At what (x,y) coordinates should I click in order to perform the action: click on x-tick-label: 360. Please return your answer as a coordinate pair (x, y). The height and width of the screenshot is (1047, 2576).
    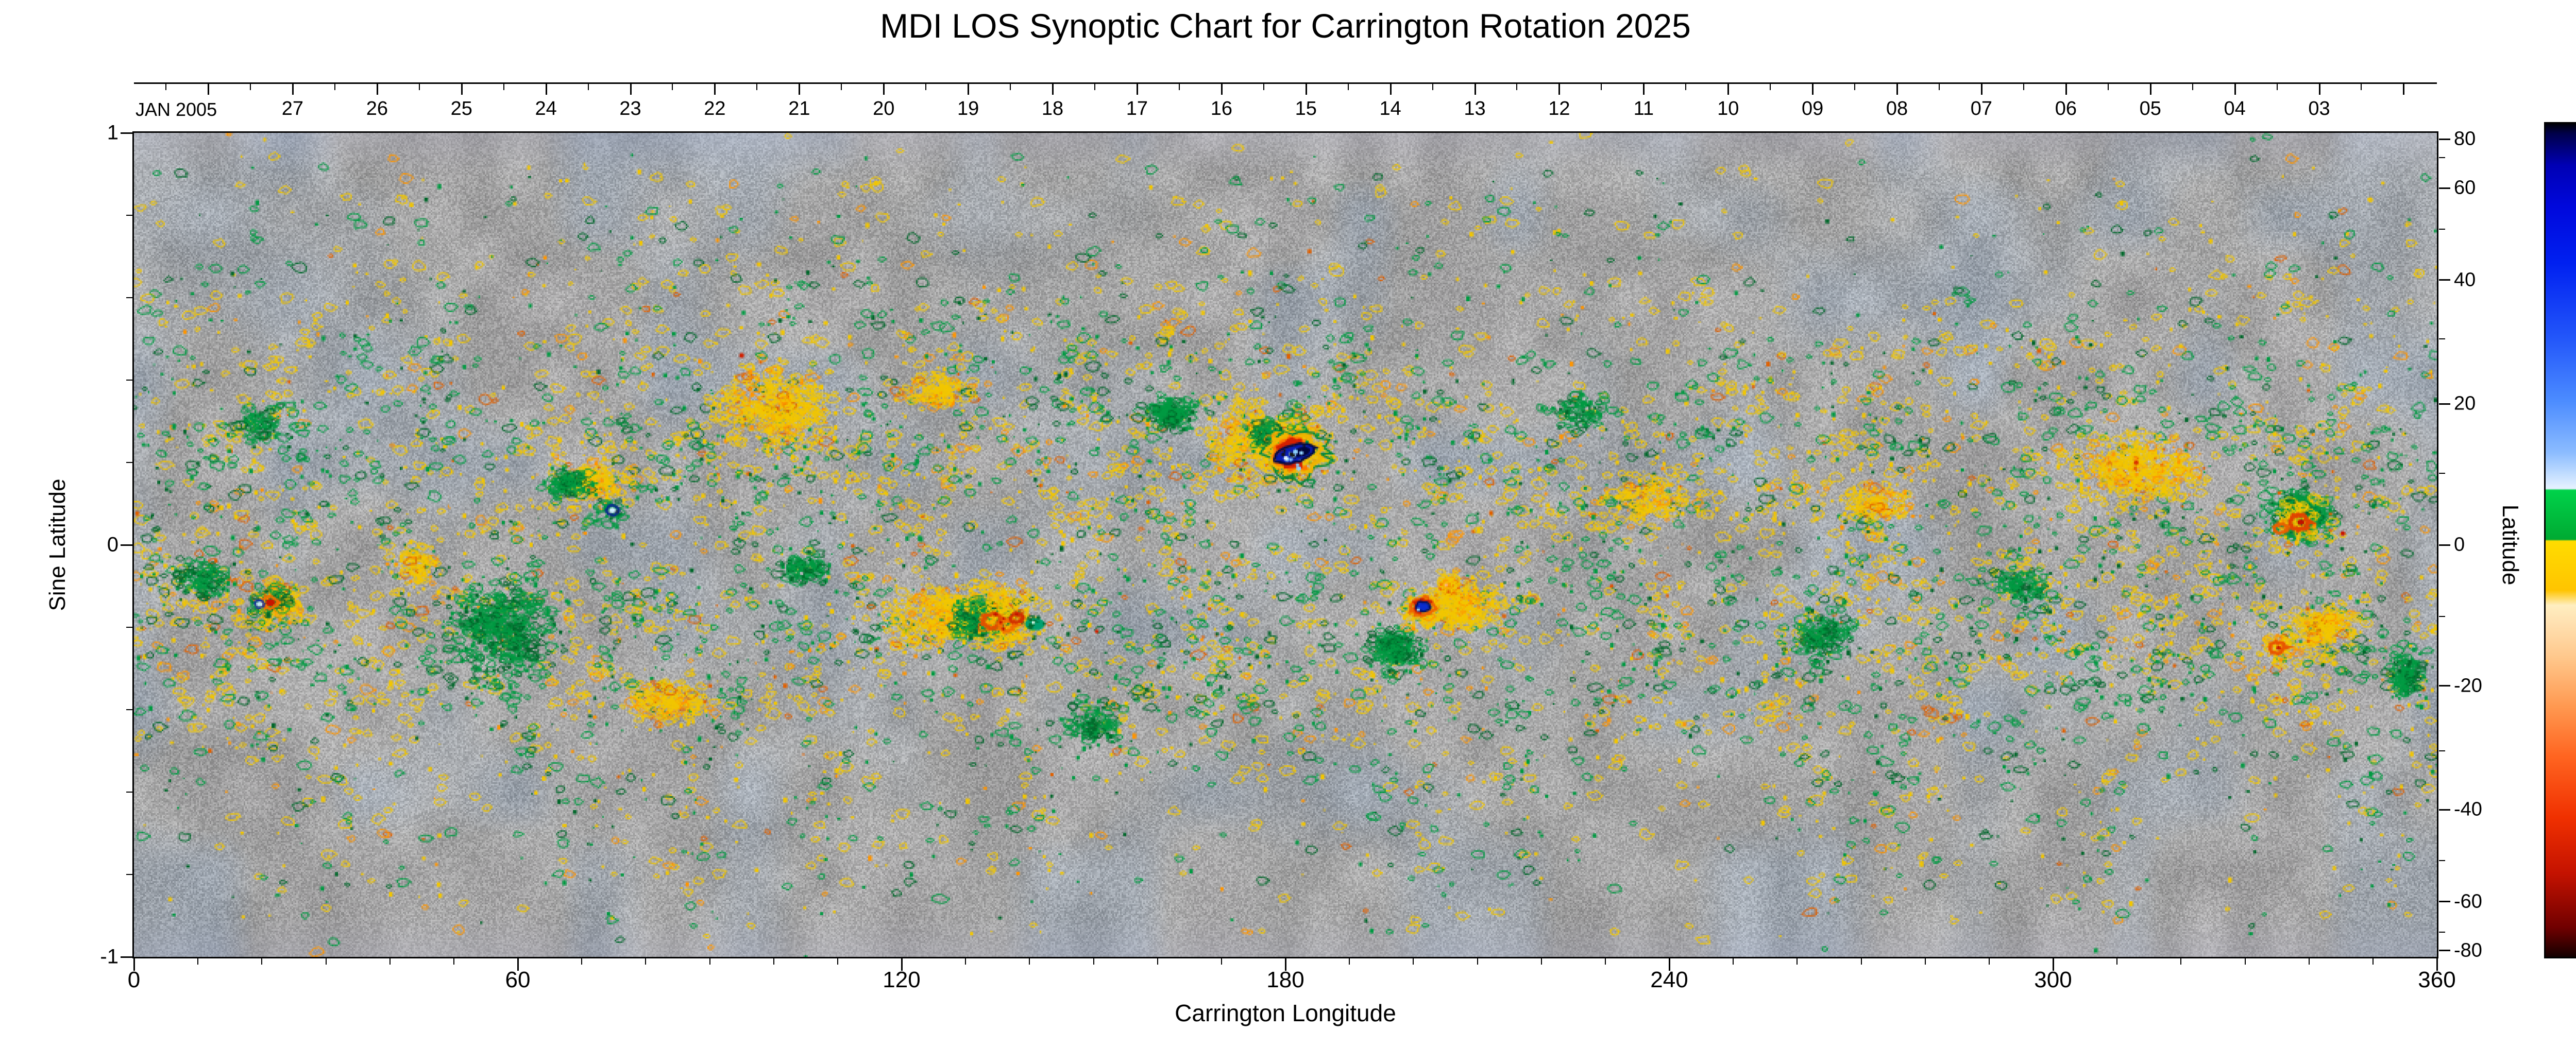
    Looking at the image, I should click on (2437, 979).